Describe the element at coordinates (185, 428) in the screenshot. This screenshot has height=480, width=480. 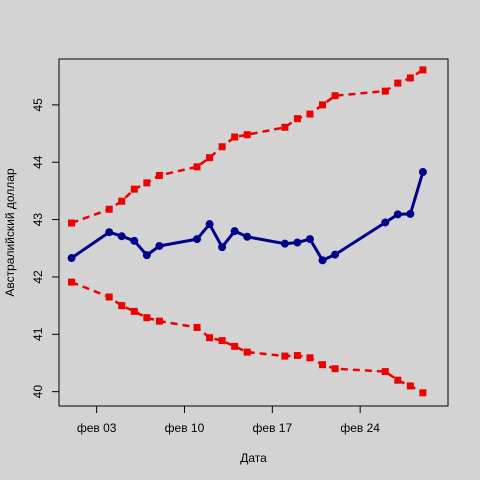
I see `x-tick-label: фев 10` at that location.